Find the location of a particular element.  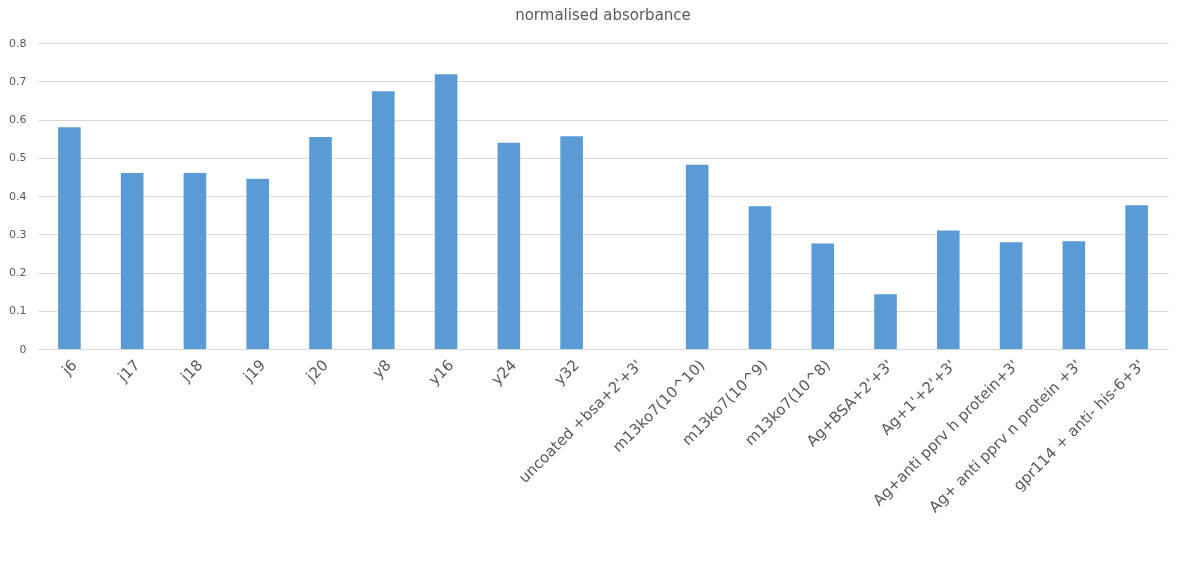

y-tick-label: 0.7 is located at coordinates (18, 81).